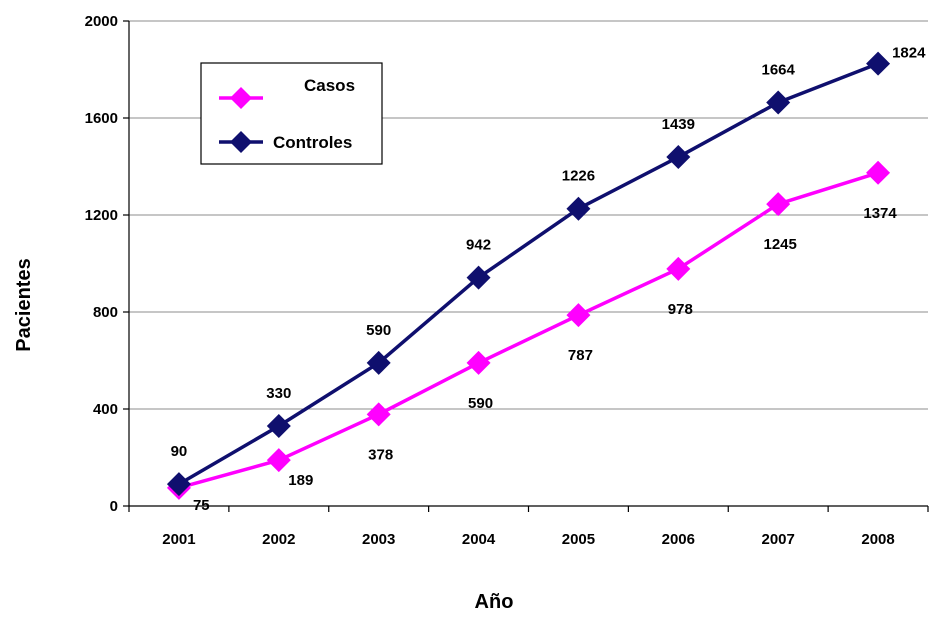  I want to click on x-tick-label: 2007, so click(778, 539).